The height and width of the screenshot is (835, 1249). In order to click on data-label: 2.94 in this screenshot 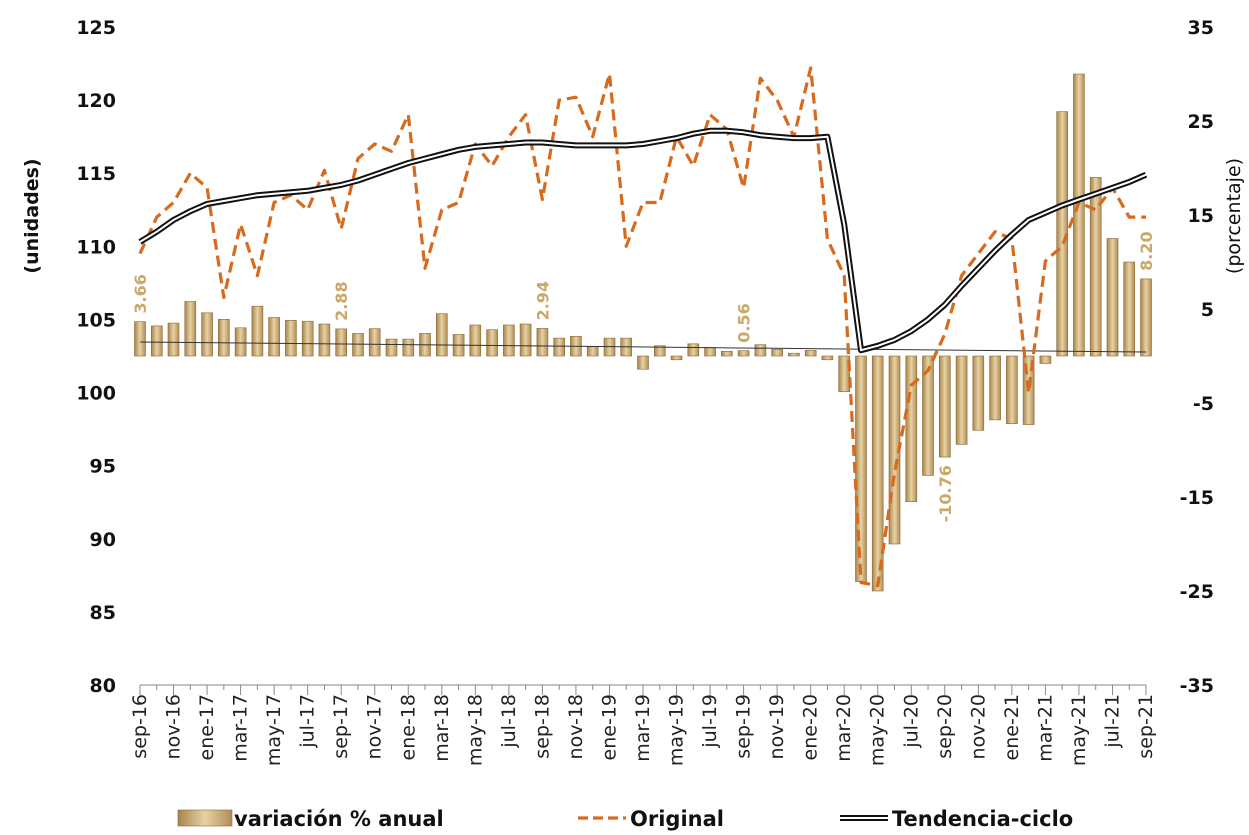, I will do `click(542, 300)`.